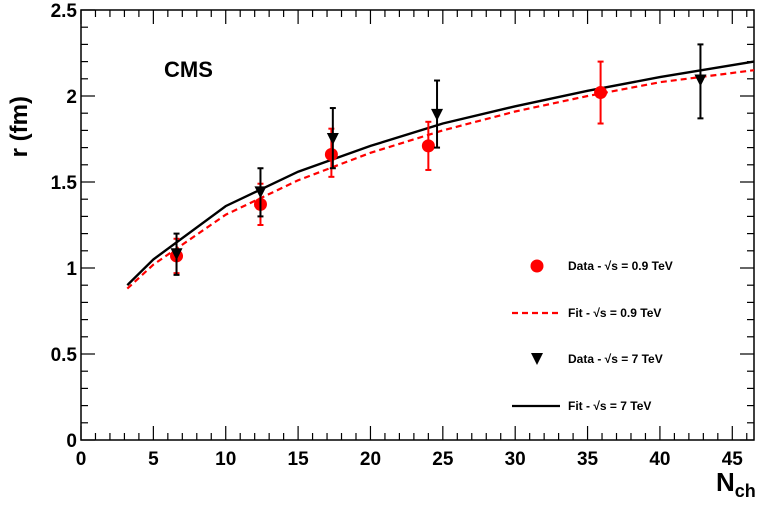  What do you see at coordinates (64, 355) in the screenshot?
I see `y-tick-label: 0.5` at bounding box center [64, 355].